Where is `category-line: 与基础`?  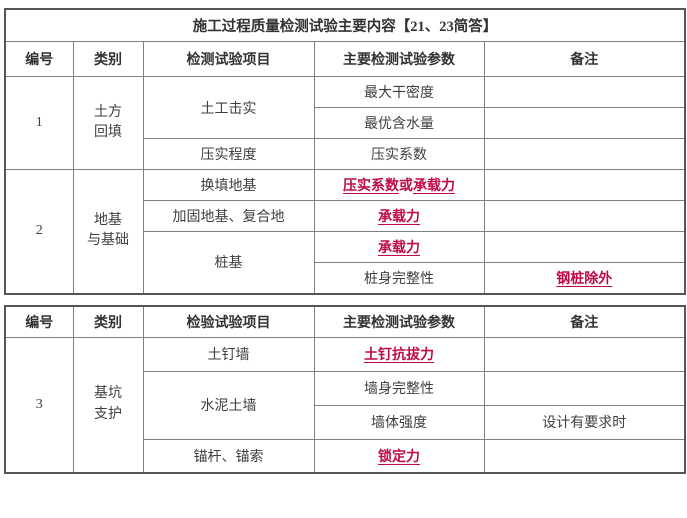 category-line: 与基础 is located at coordinates (108, 241).